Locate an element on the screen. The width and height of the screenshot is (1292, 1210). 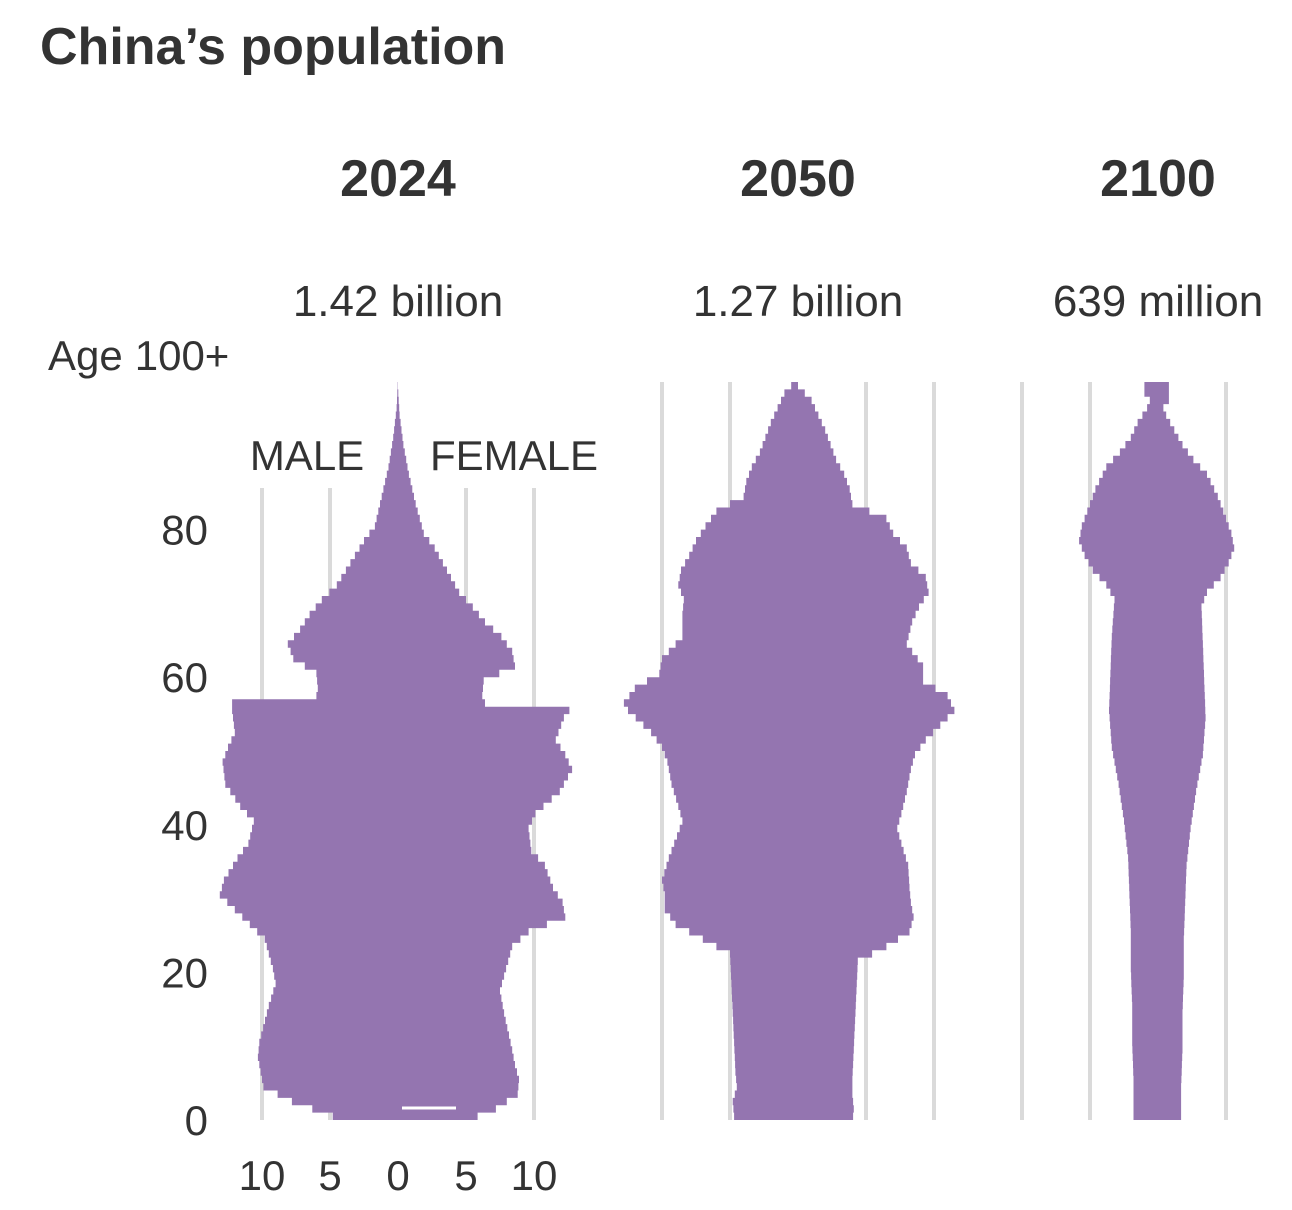
top-age-label: Age 100+ is located at coordinates (138, 355).